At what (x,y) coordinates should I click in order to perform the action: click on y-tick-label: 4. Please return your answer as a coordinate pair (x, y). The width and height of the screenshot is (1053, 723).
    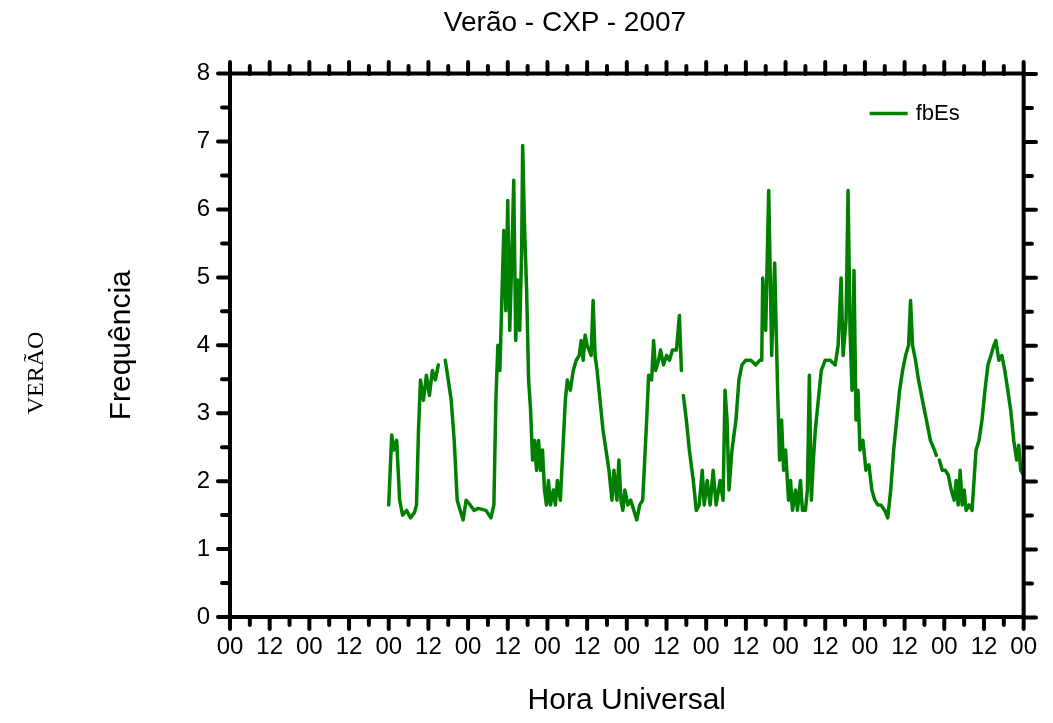
    Looking at the image, I should click on (203, 343).